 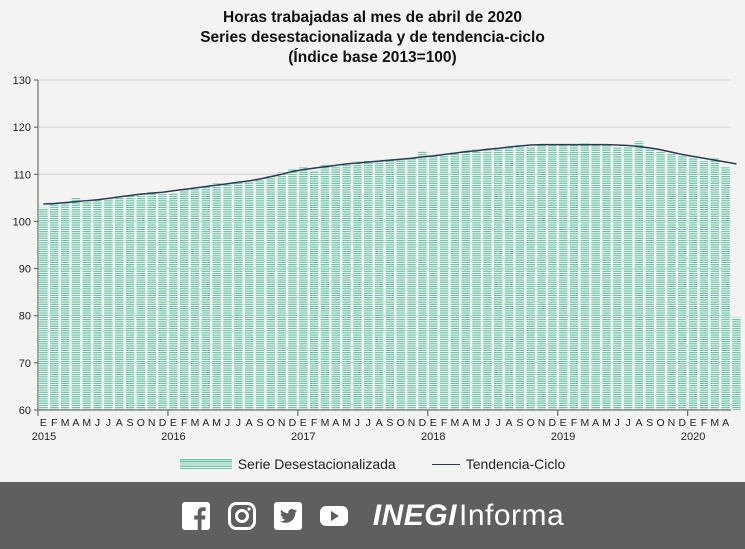 I want to click on legend-label-trend: Tendencia-Ciclo, so click(x=515, y=464).